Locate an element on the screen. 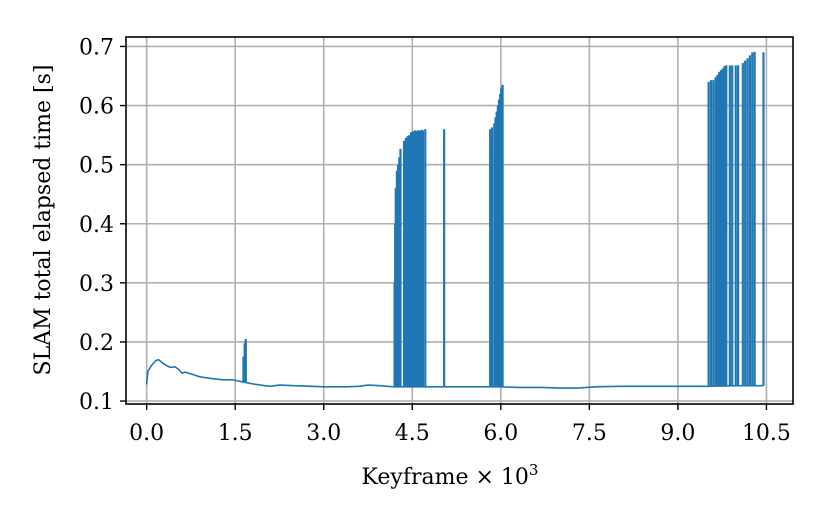 This screenshot has height=519, width=830. x-axis-label: Keyframe × 103 is located at coordinates (450, 475).